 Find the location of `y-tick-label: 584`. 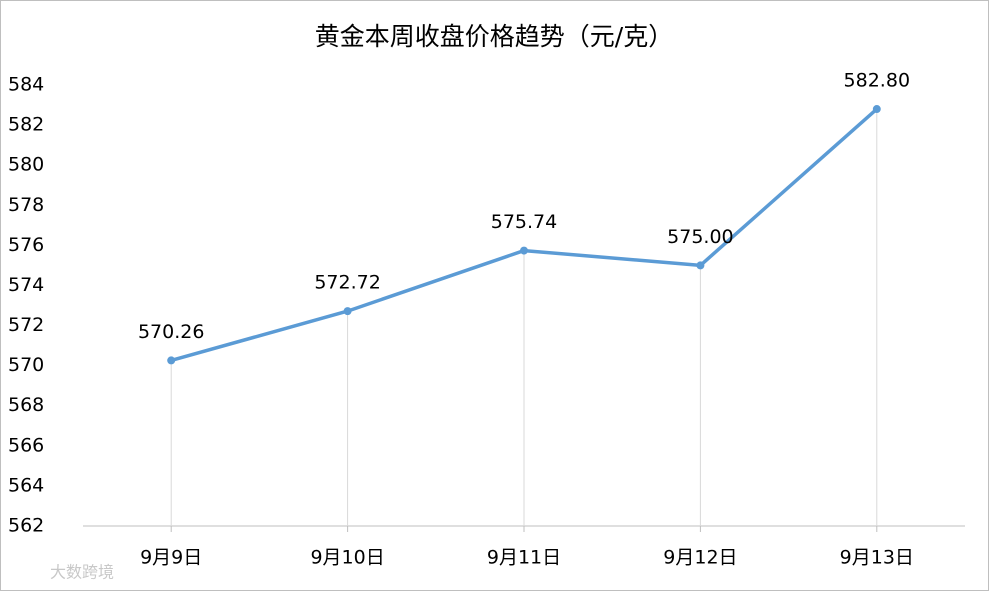

y-tick-label: 584 is located at coordinates (26, 85).